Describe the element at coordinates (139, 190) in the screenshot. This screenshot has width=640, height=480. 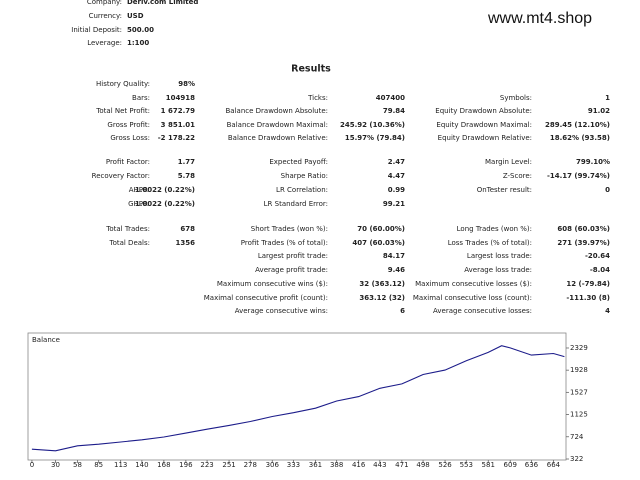
I see `stat-label: AHPR:` at that location.